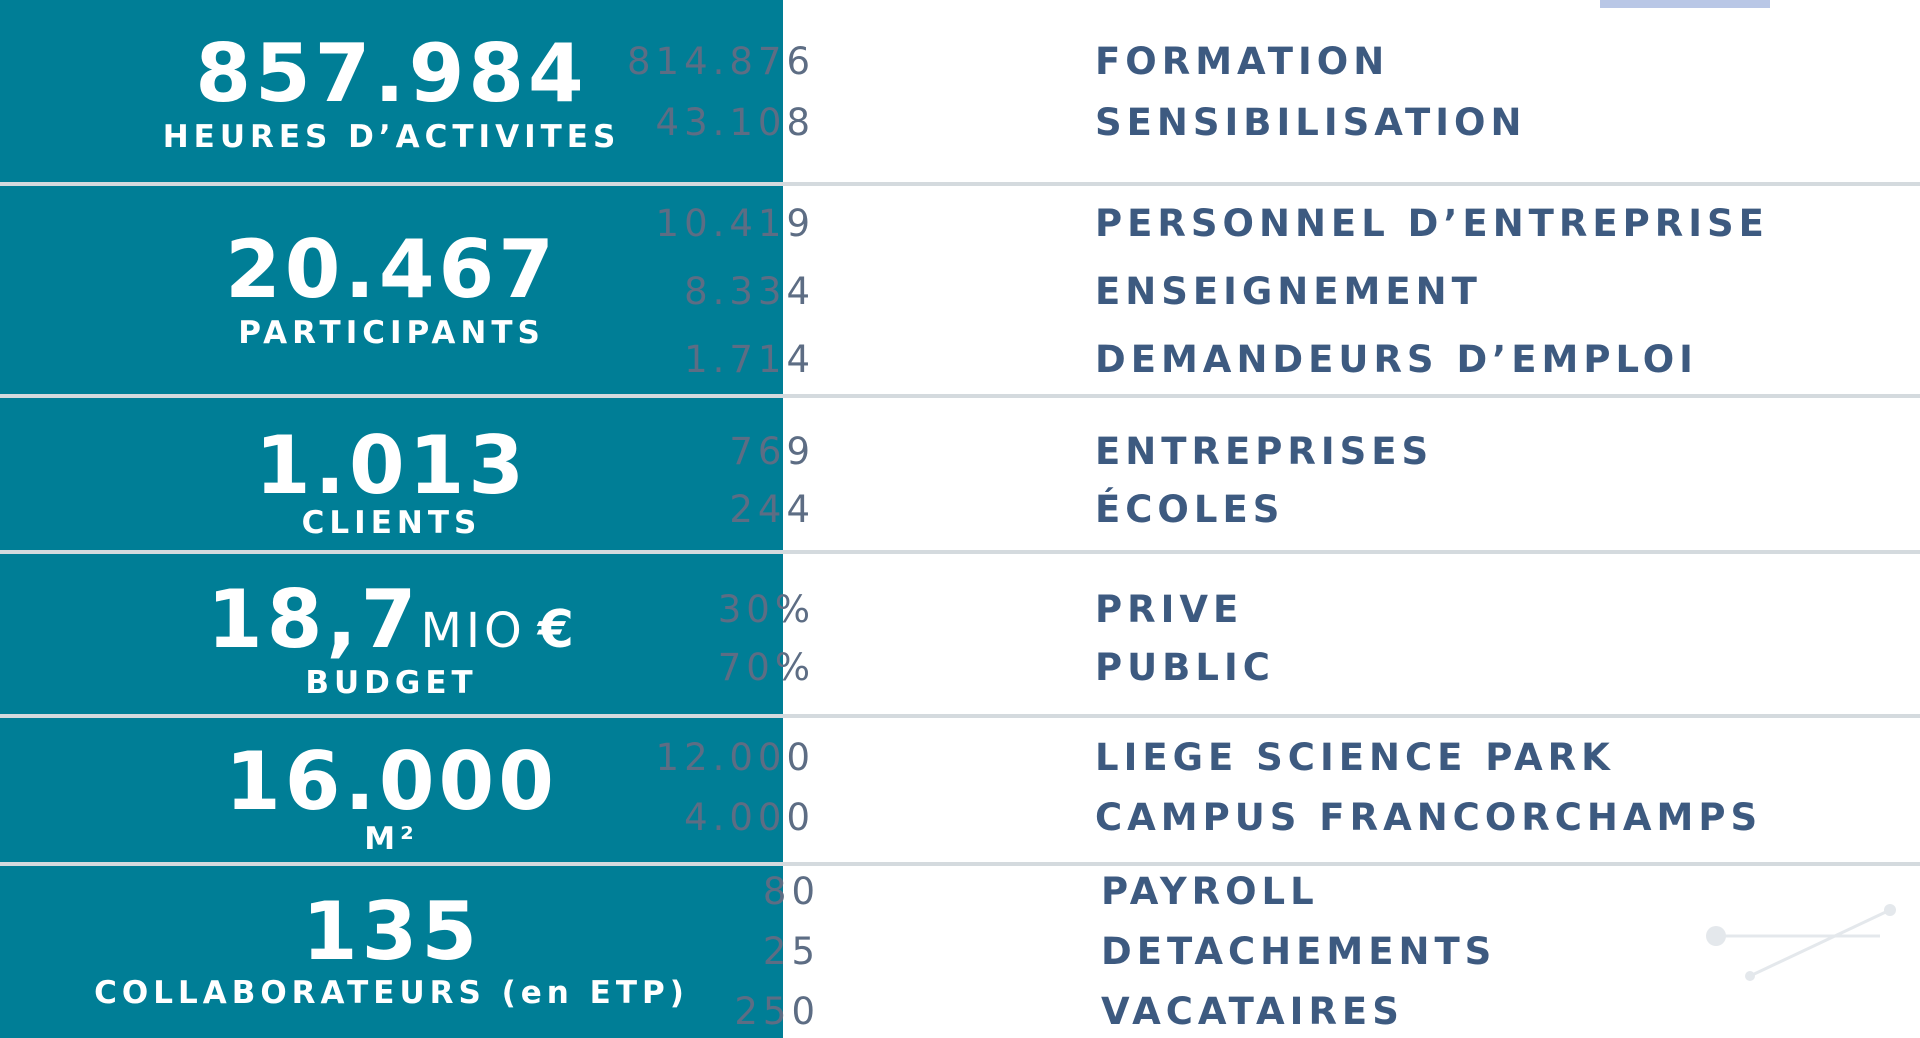 Image resolution: width=1920 pixels, height=1038 pixels. Describe the element at coordinates (1319, 609) in the screenshot. I see `breakdown-line: 30% PRIVE` at that location.